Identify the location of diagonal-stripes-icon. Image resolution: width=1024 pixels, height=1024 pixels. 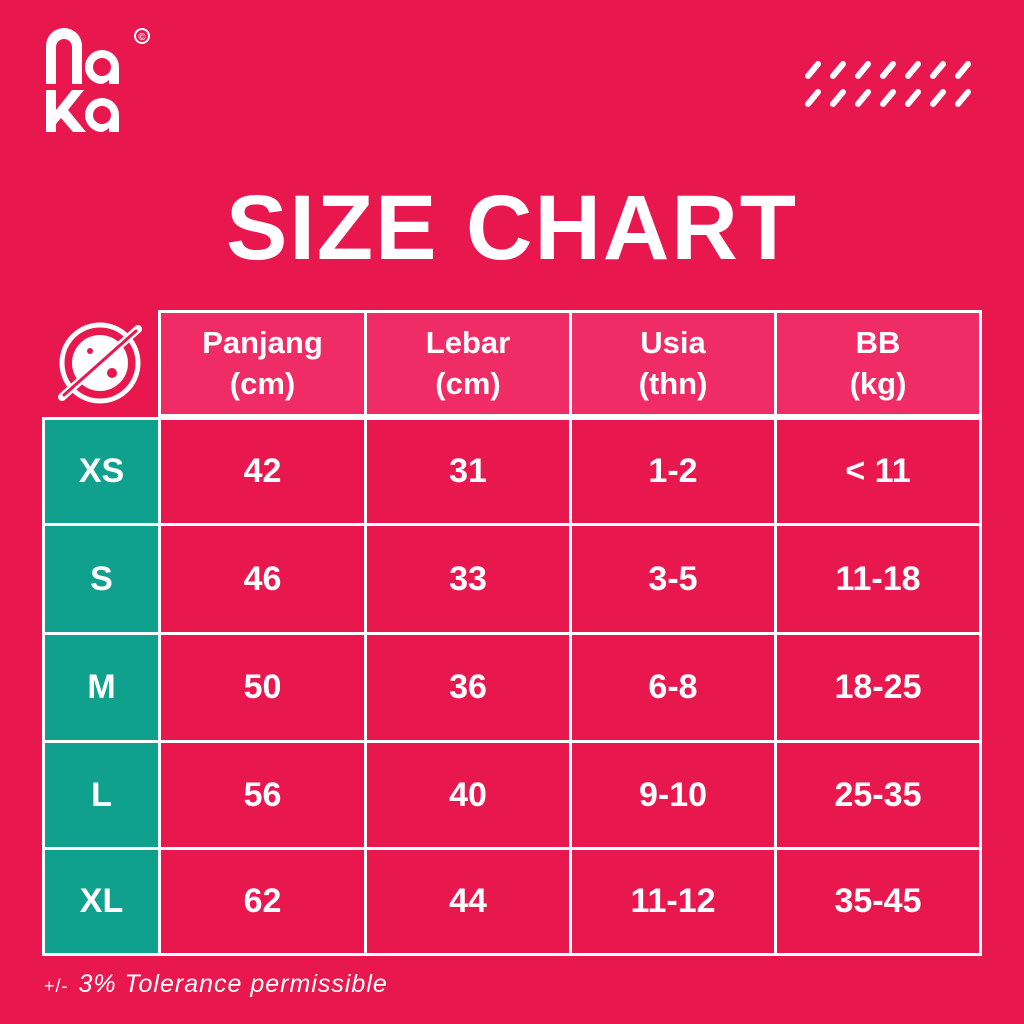
(888, 84).